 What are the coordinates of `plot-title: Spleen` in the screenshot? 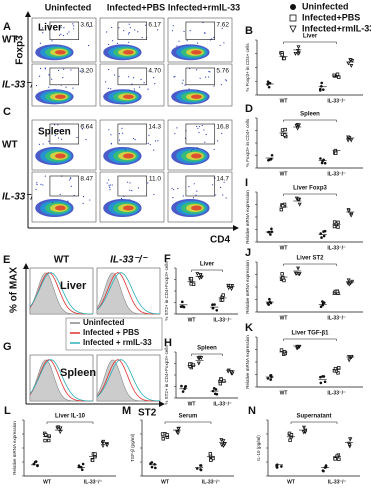 It's located at (207, 349).